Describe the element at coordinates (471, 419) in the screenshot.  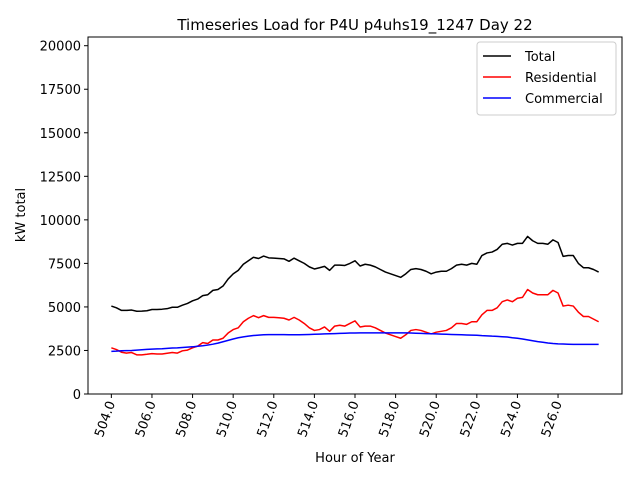
I see `x-tick-label: 522.0` at that location.